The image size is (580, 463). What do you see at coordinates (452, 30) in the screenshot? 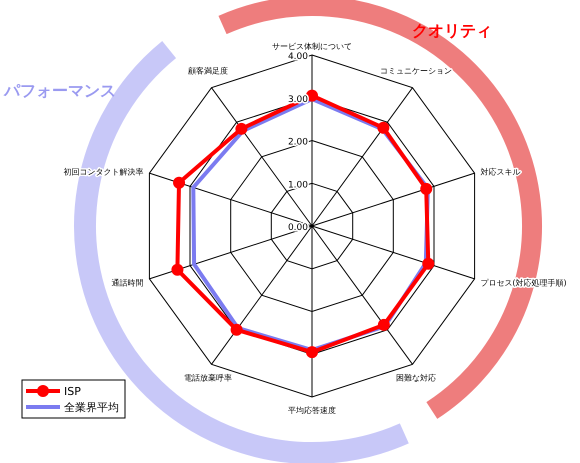
I see `text: クオリティ` at bounding box center [452, 30].